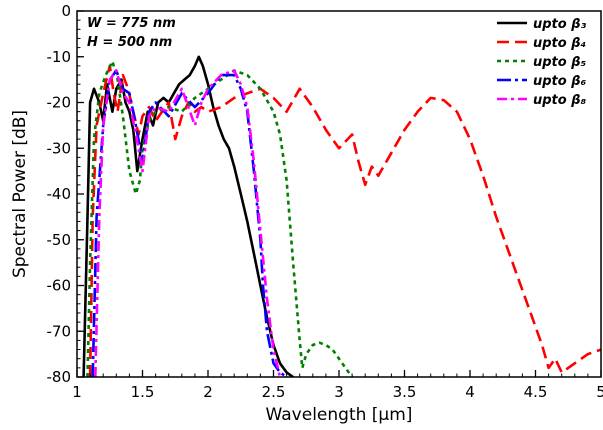  I want to click on y-tick-label: -30, so click(59, 148).